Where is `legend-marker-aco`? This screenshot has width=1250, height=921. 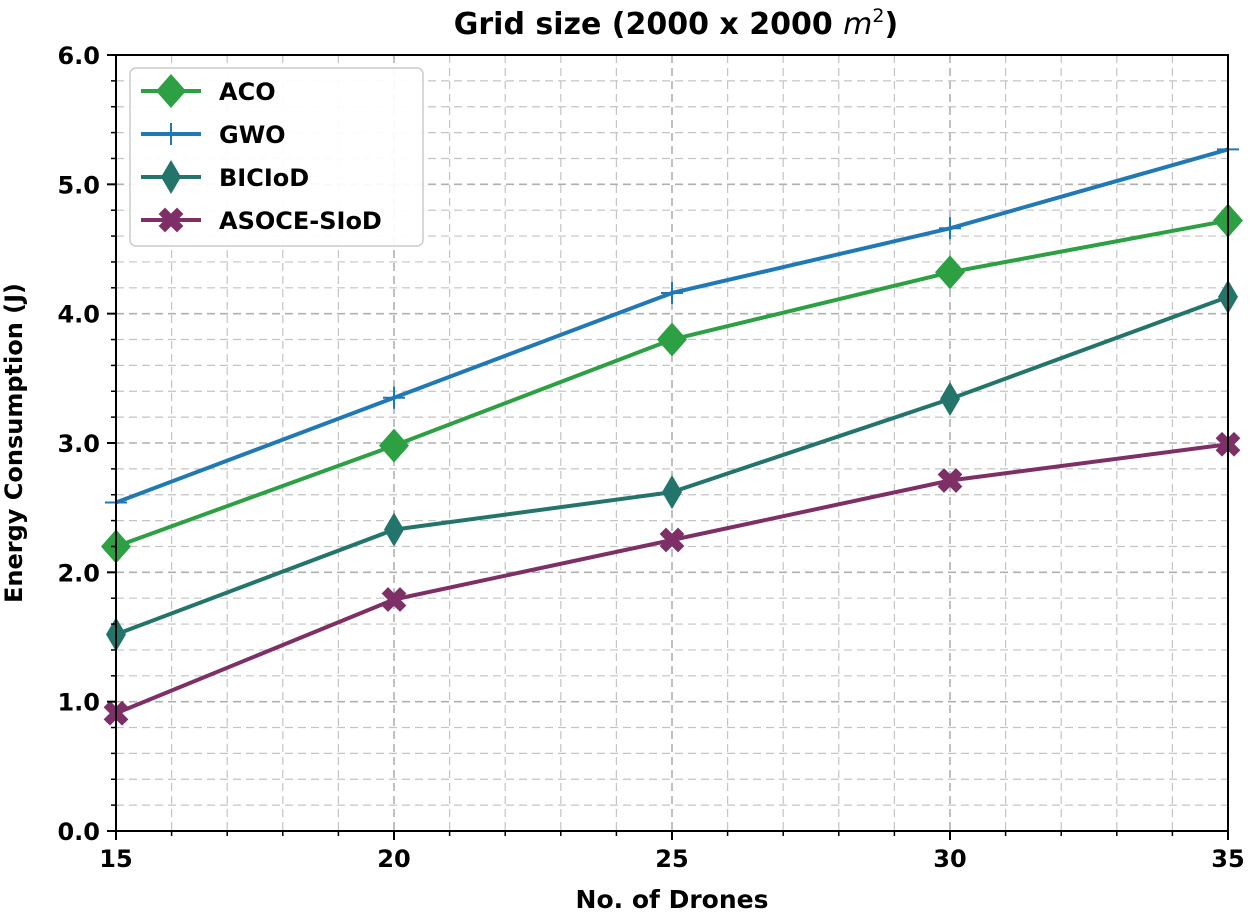 legend-marker-aco is located at coordinates (171, 91).